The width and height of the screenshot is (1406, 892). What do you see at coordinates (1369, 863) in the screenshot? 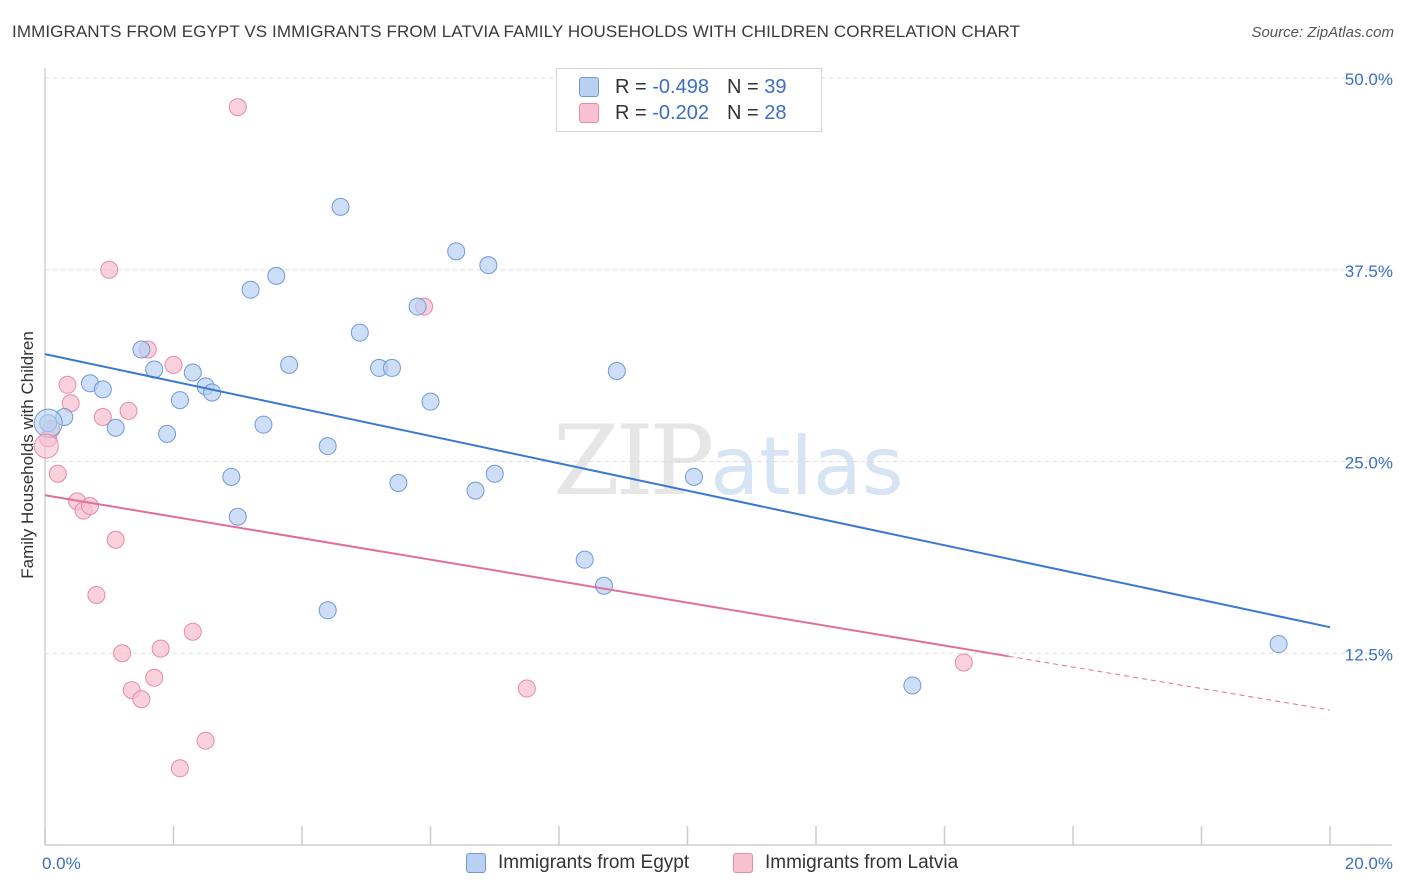
I see `x-tick-label-1: 20.0%` at bounding box center [1369, 863].